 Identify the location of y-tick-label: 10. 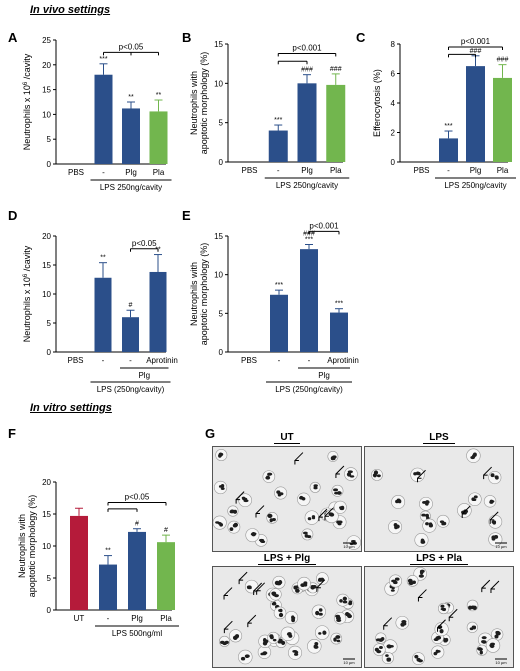
(218, 83).